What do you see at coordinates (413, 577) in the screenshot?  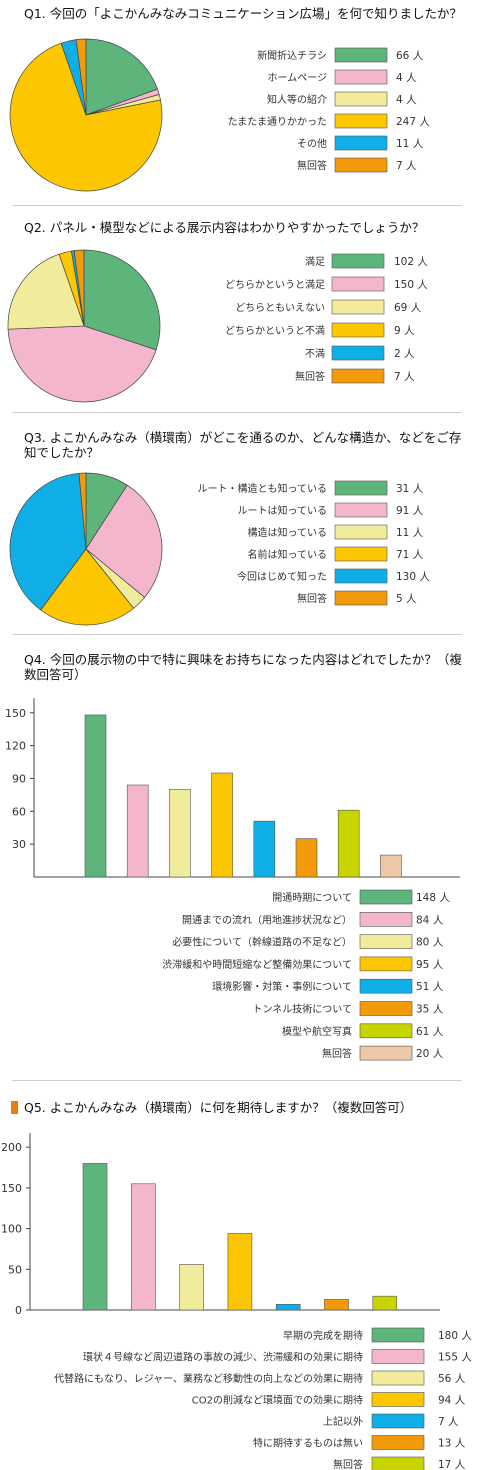 I see `q3-legend-value-4: 130 人` at bounding box center [413, 577].